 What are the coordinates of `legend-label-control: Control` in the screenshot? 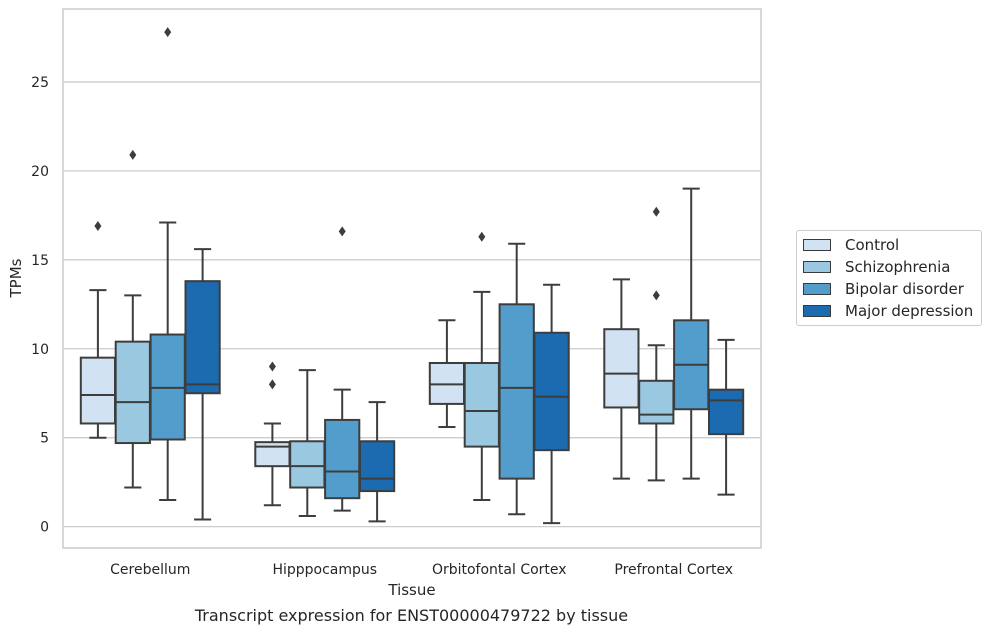 It's located at (872, 245).